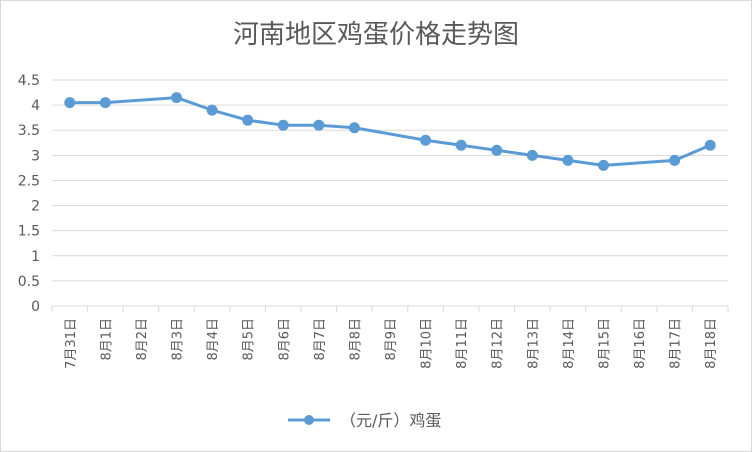 This screenshot has width=752, height=452. Describe the element at coordinates (29, 81) in the screenshot. I see `y-tick-label: 4.5` at that location.